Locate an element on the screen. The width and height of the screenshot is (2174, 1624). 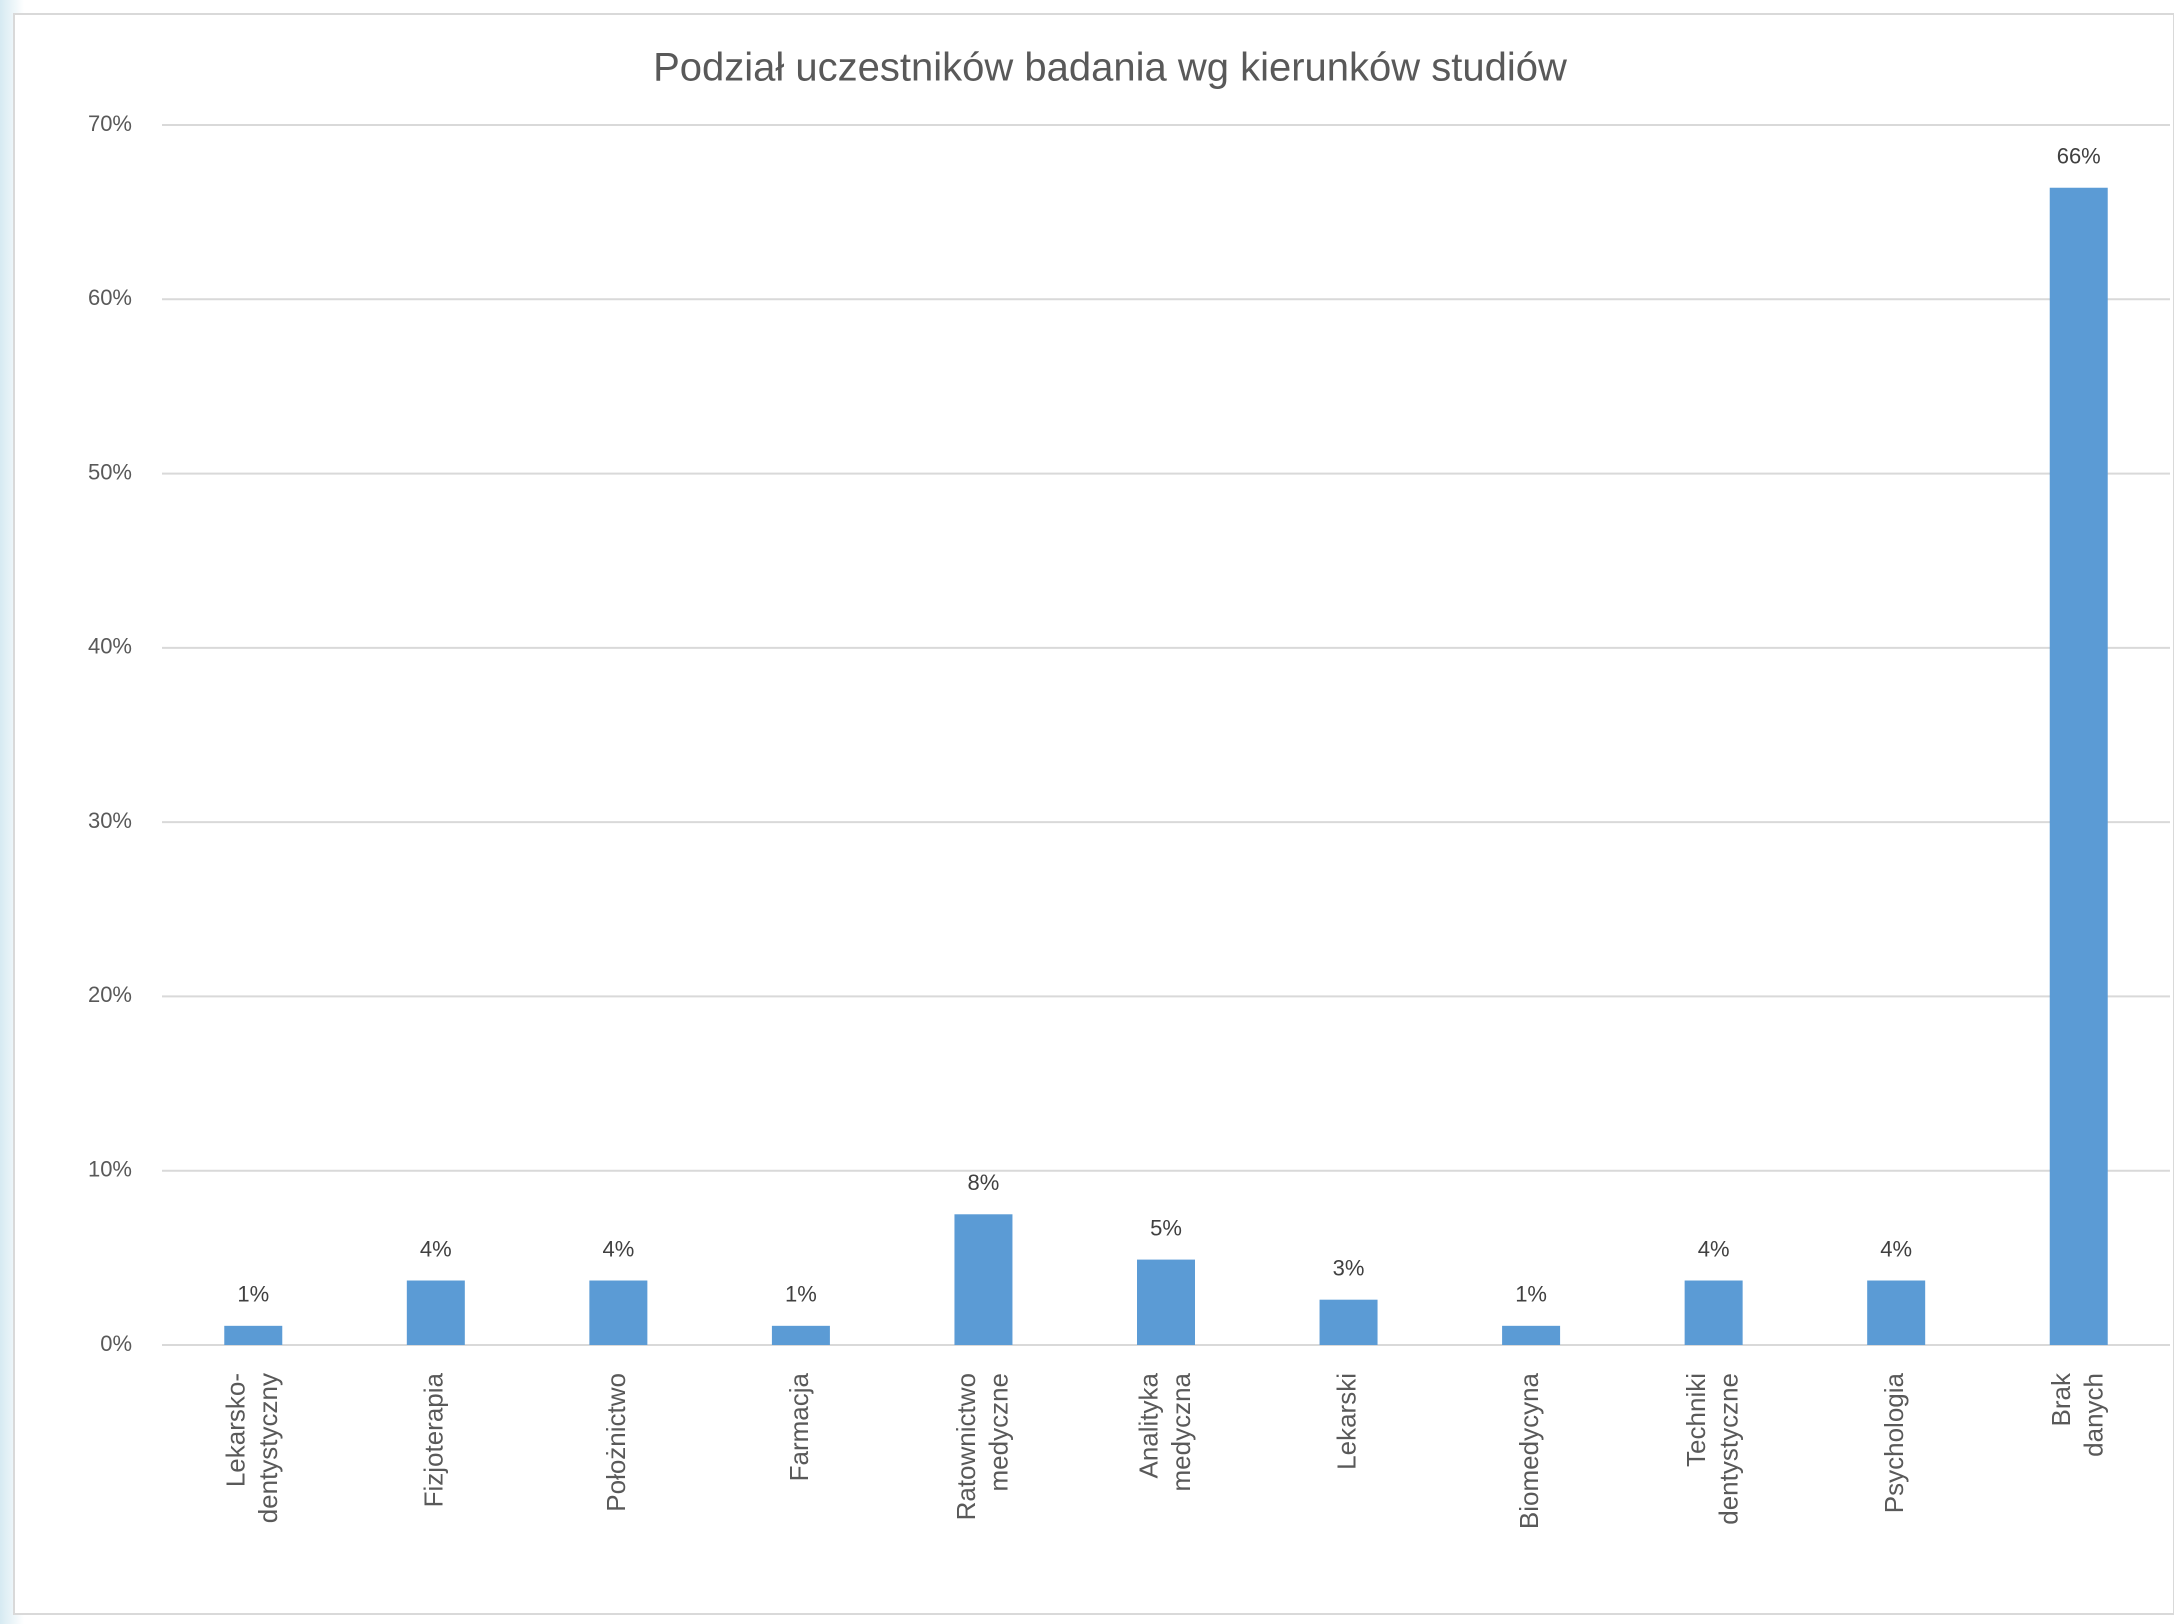
value-label: 5% is located at coordinates (1166, 1227).